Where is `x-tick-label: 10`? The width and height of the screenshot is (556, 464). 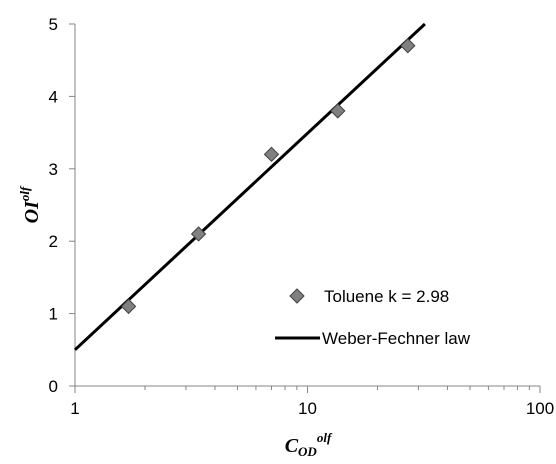 x-tick-label: 10 is located at coordinates (307, 408).